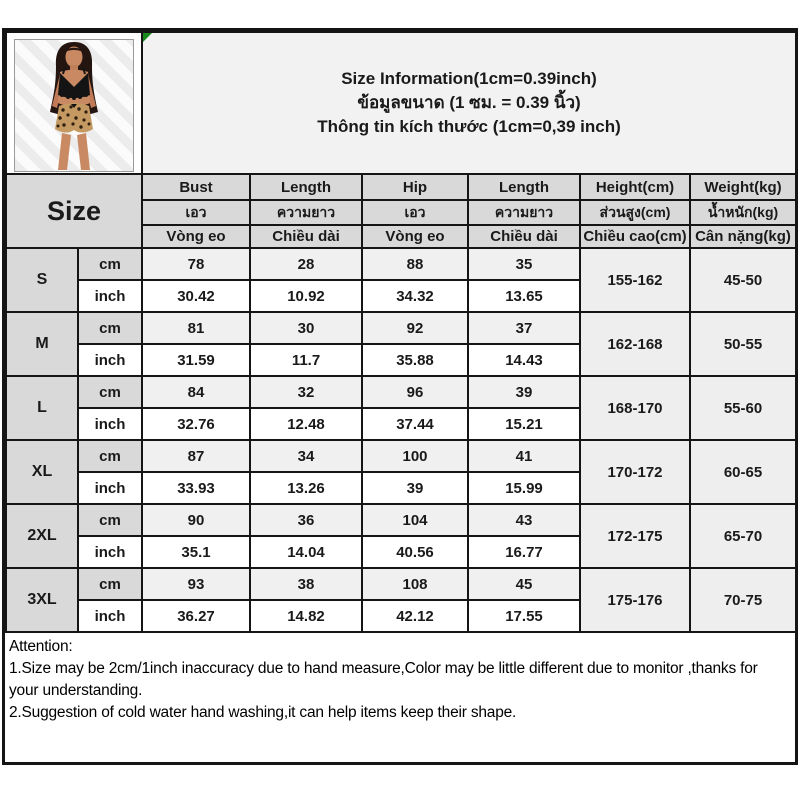 This screenshot has height=800, width=800. What do you see at coordinates (415, 456) in the screenshot?
I see `cell-value: 100` at bounding box center [415, 456].